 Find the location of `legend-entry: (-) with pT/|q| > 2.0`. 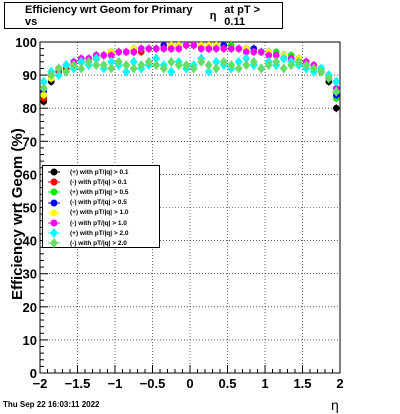

legend-entry: (-) with pT/|q| > 2.0 is located at coordinates (101, 243).